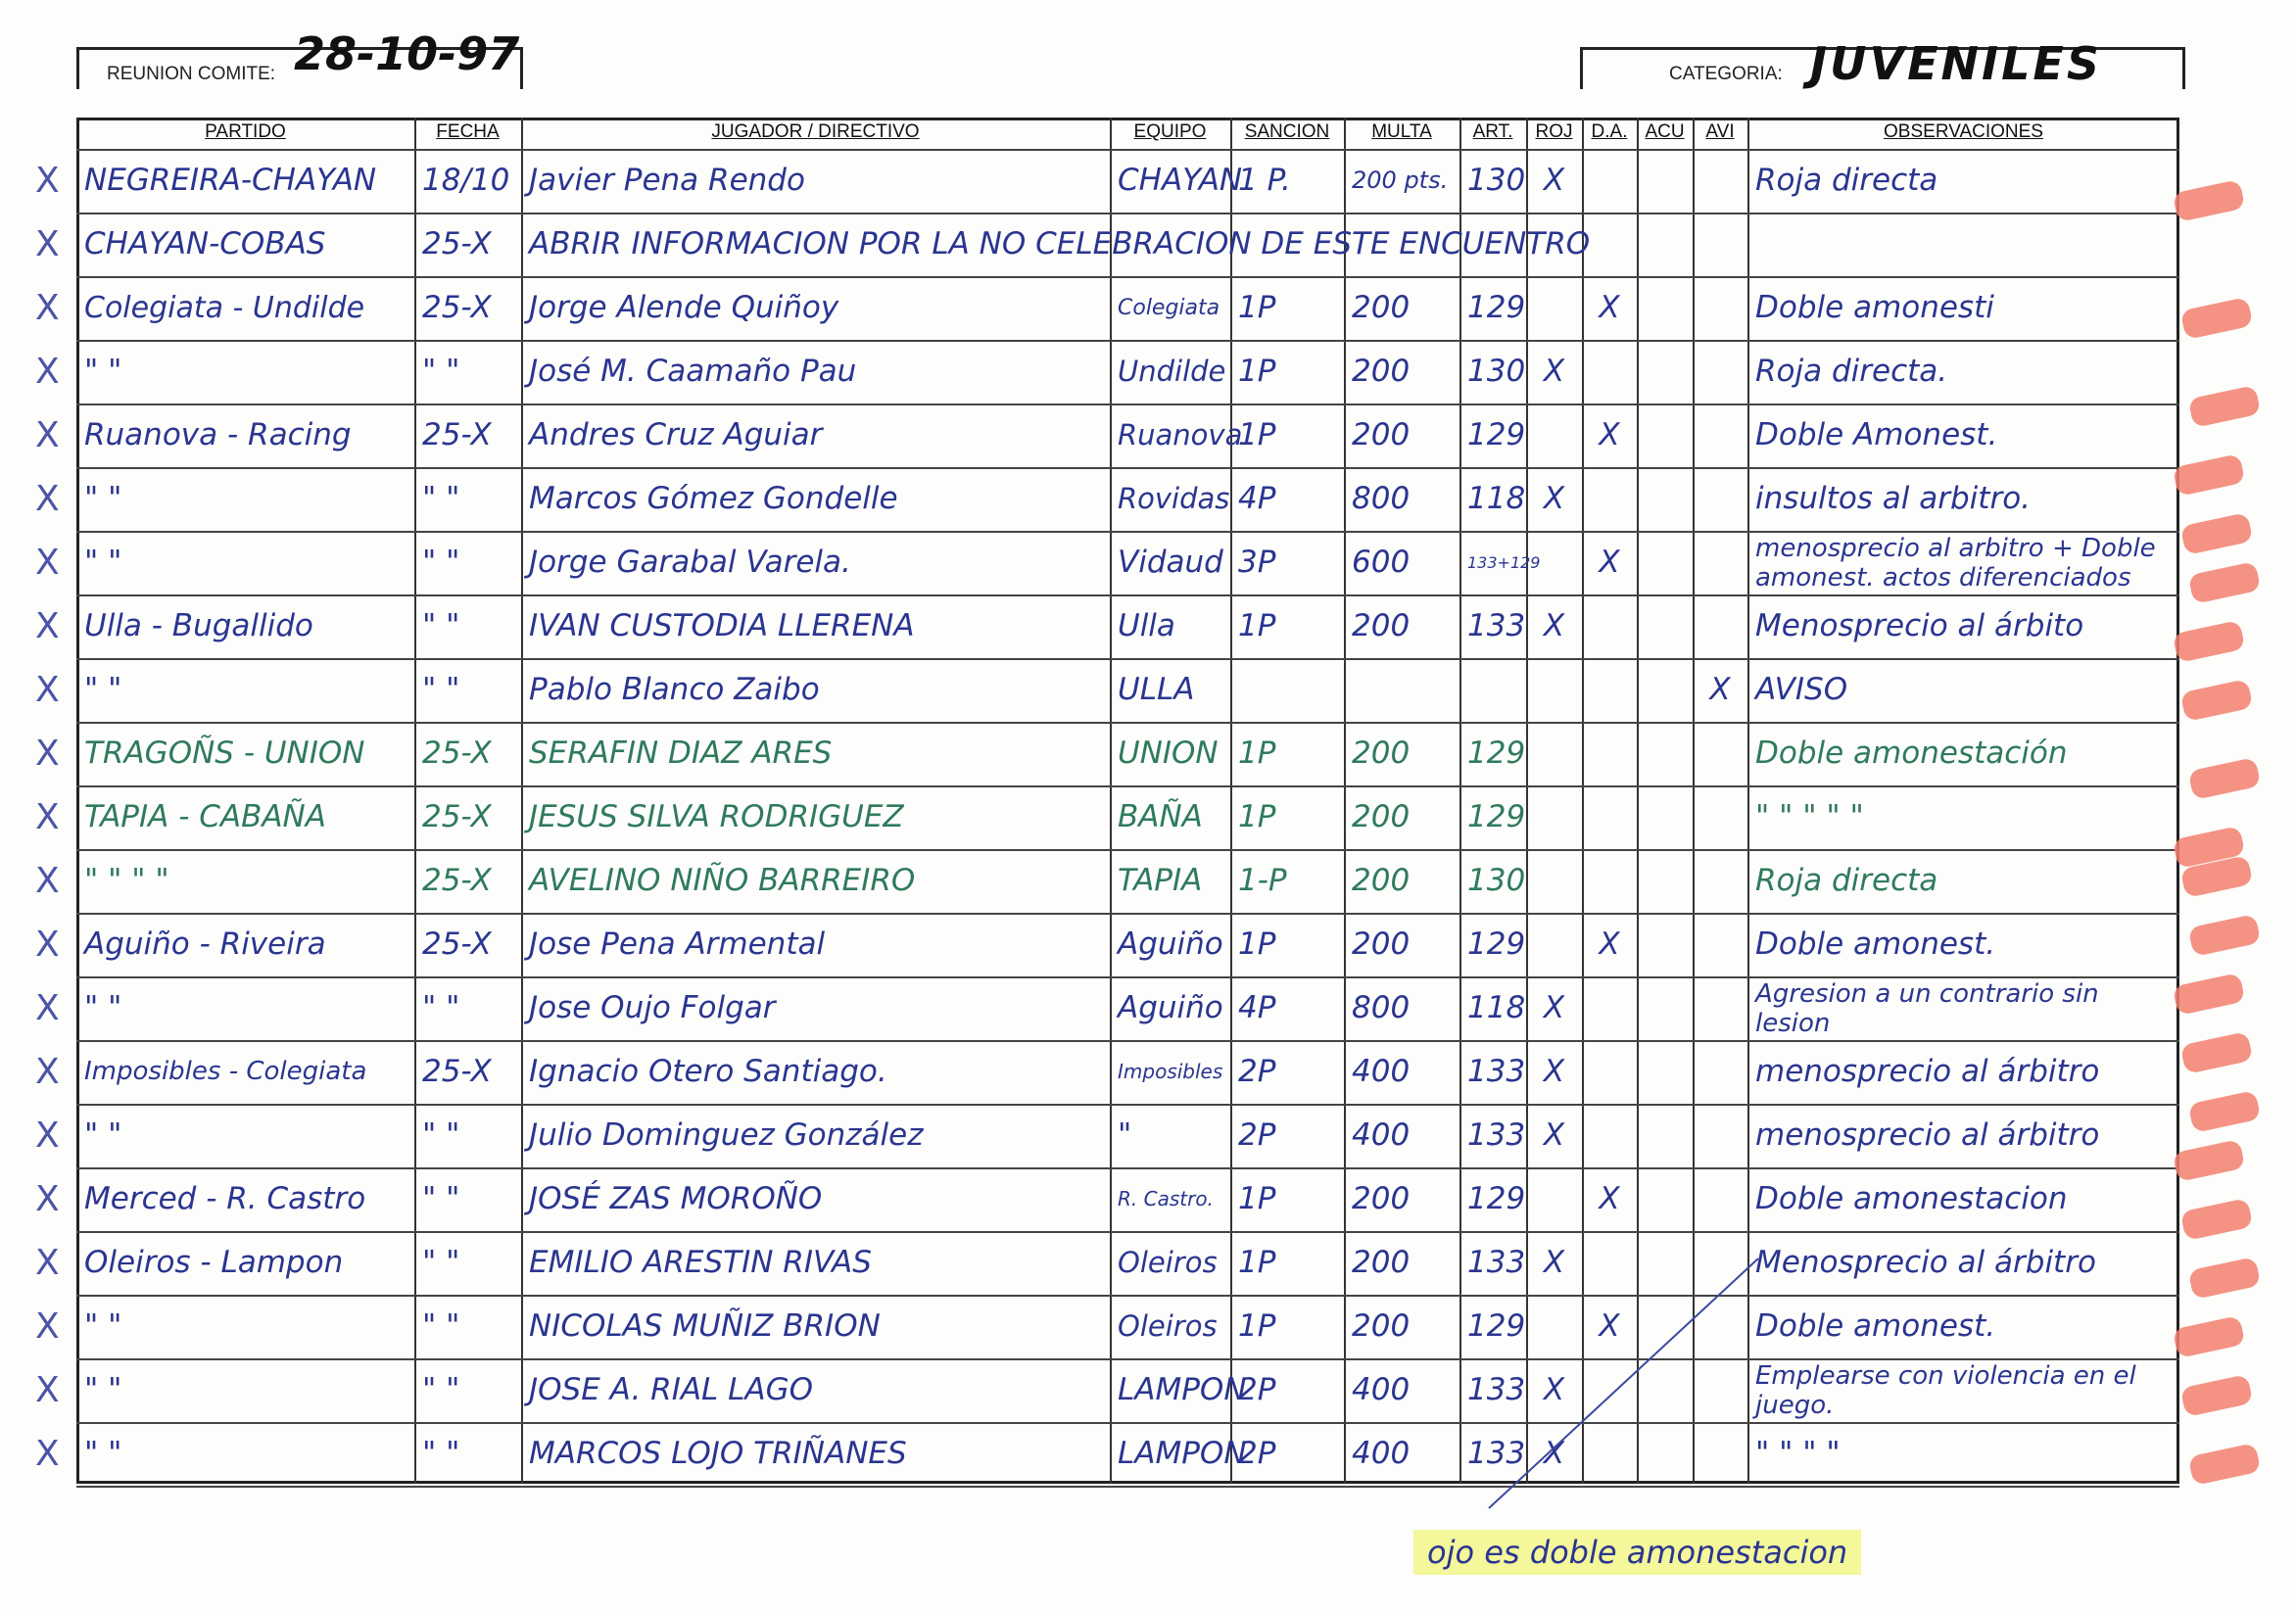 This screenshot has height=1614, width=2296. I want to click on cell-jugador: Javier Pena Rendo, so click(667, 180).